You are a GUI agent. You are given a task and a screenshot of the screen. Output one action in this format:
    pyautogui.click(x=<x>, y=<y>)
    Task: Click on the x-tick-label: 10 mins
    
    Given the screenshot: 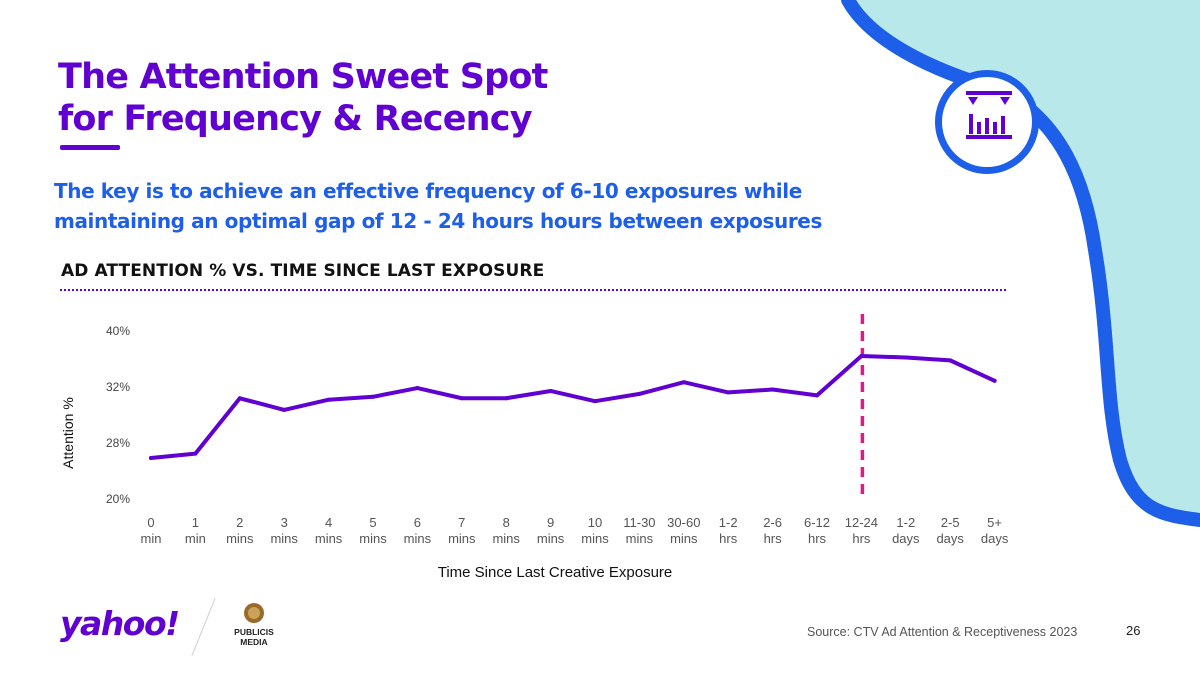 What is the action you would take?
    pyautogui.click(x=595, y=530)
    